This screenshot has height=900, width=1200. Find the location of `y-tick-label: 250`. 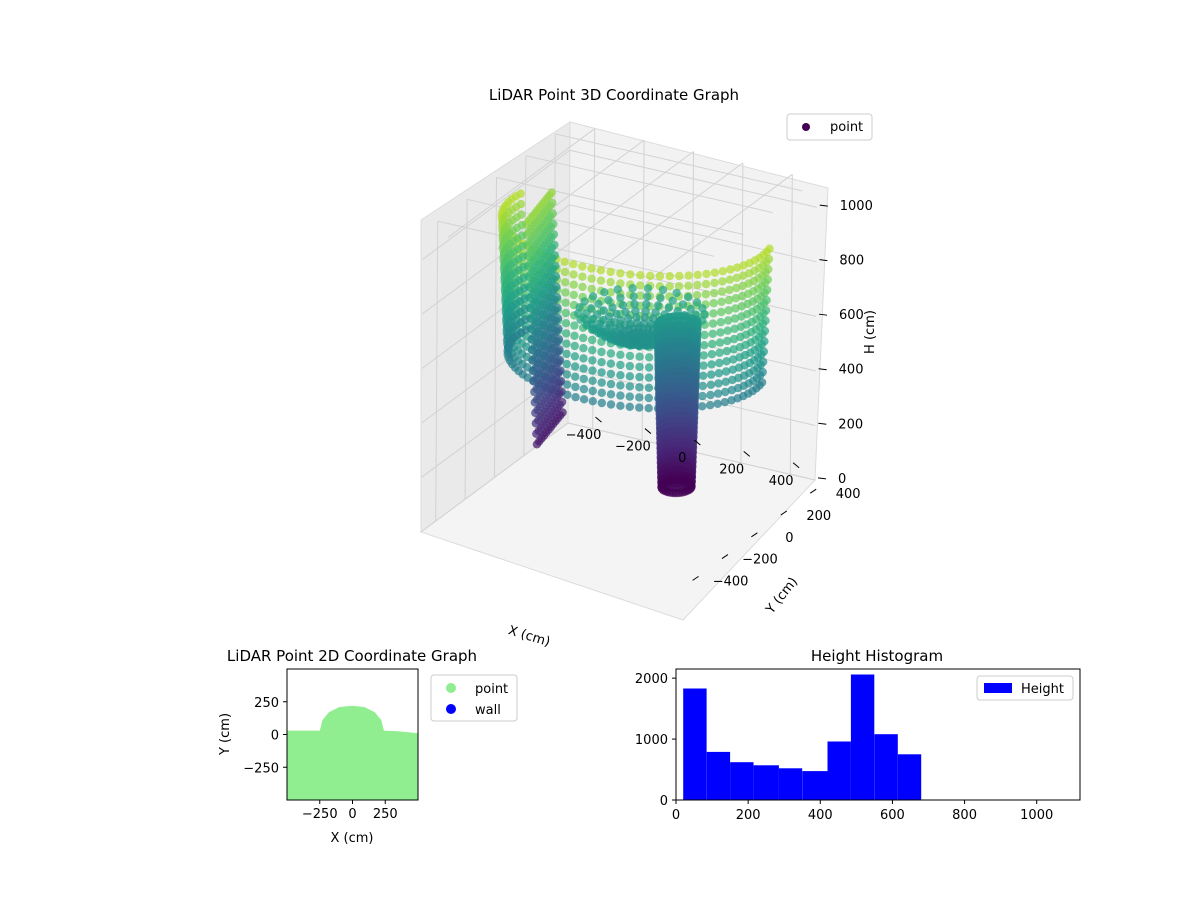

y-tick-label: 250 is located at coordinates (266, 703).